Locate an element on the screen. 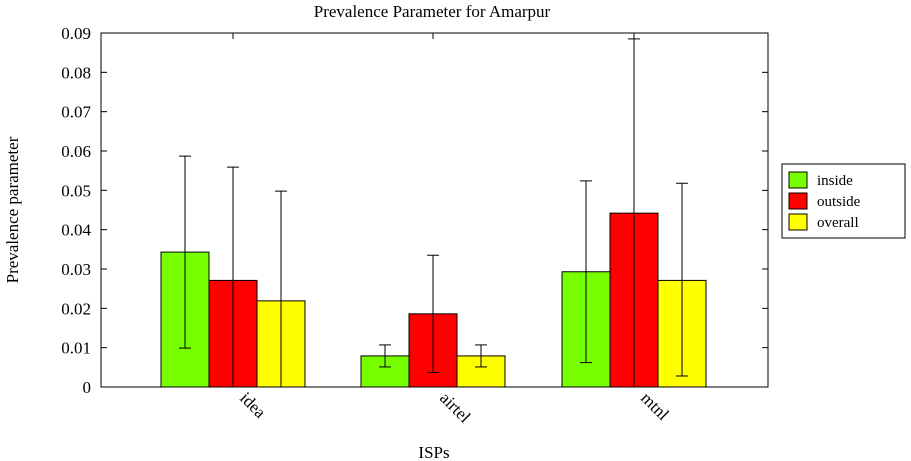  legend-label-outside: outside is located at coordinates (839, 202).